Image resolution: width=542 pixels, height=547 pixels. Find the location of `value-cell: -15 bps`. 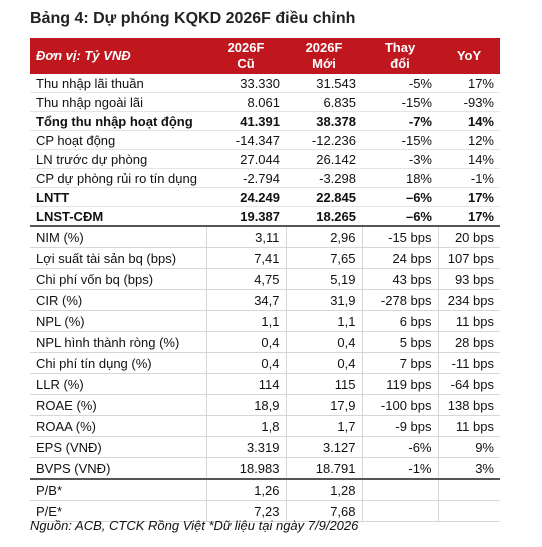

value-cell: -15 bps is located at coordinates (399, 236).